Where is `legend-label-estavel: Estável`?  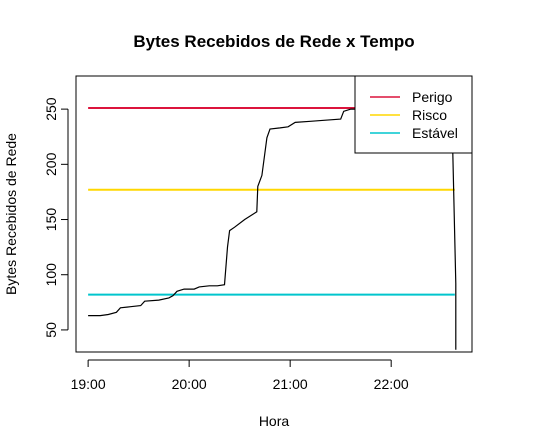
legend-label-estavel: Estável is located at coordinates (435, 133).